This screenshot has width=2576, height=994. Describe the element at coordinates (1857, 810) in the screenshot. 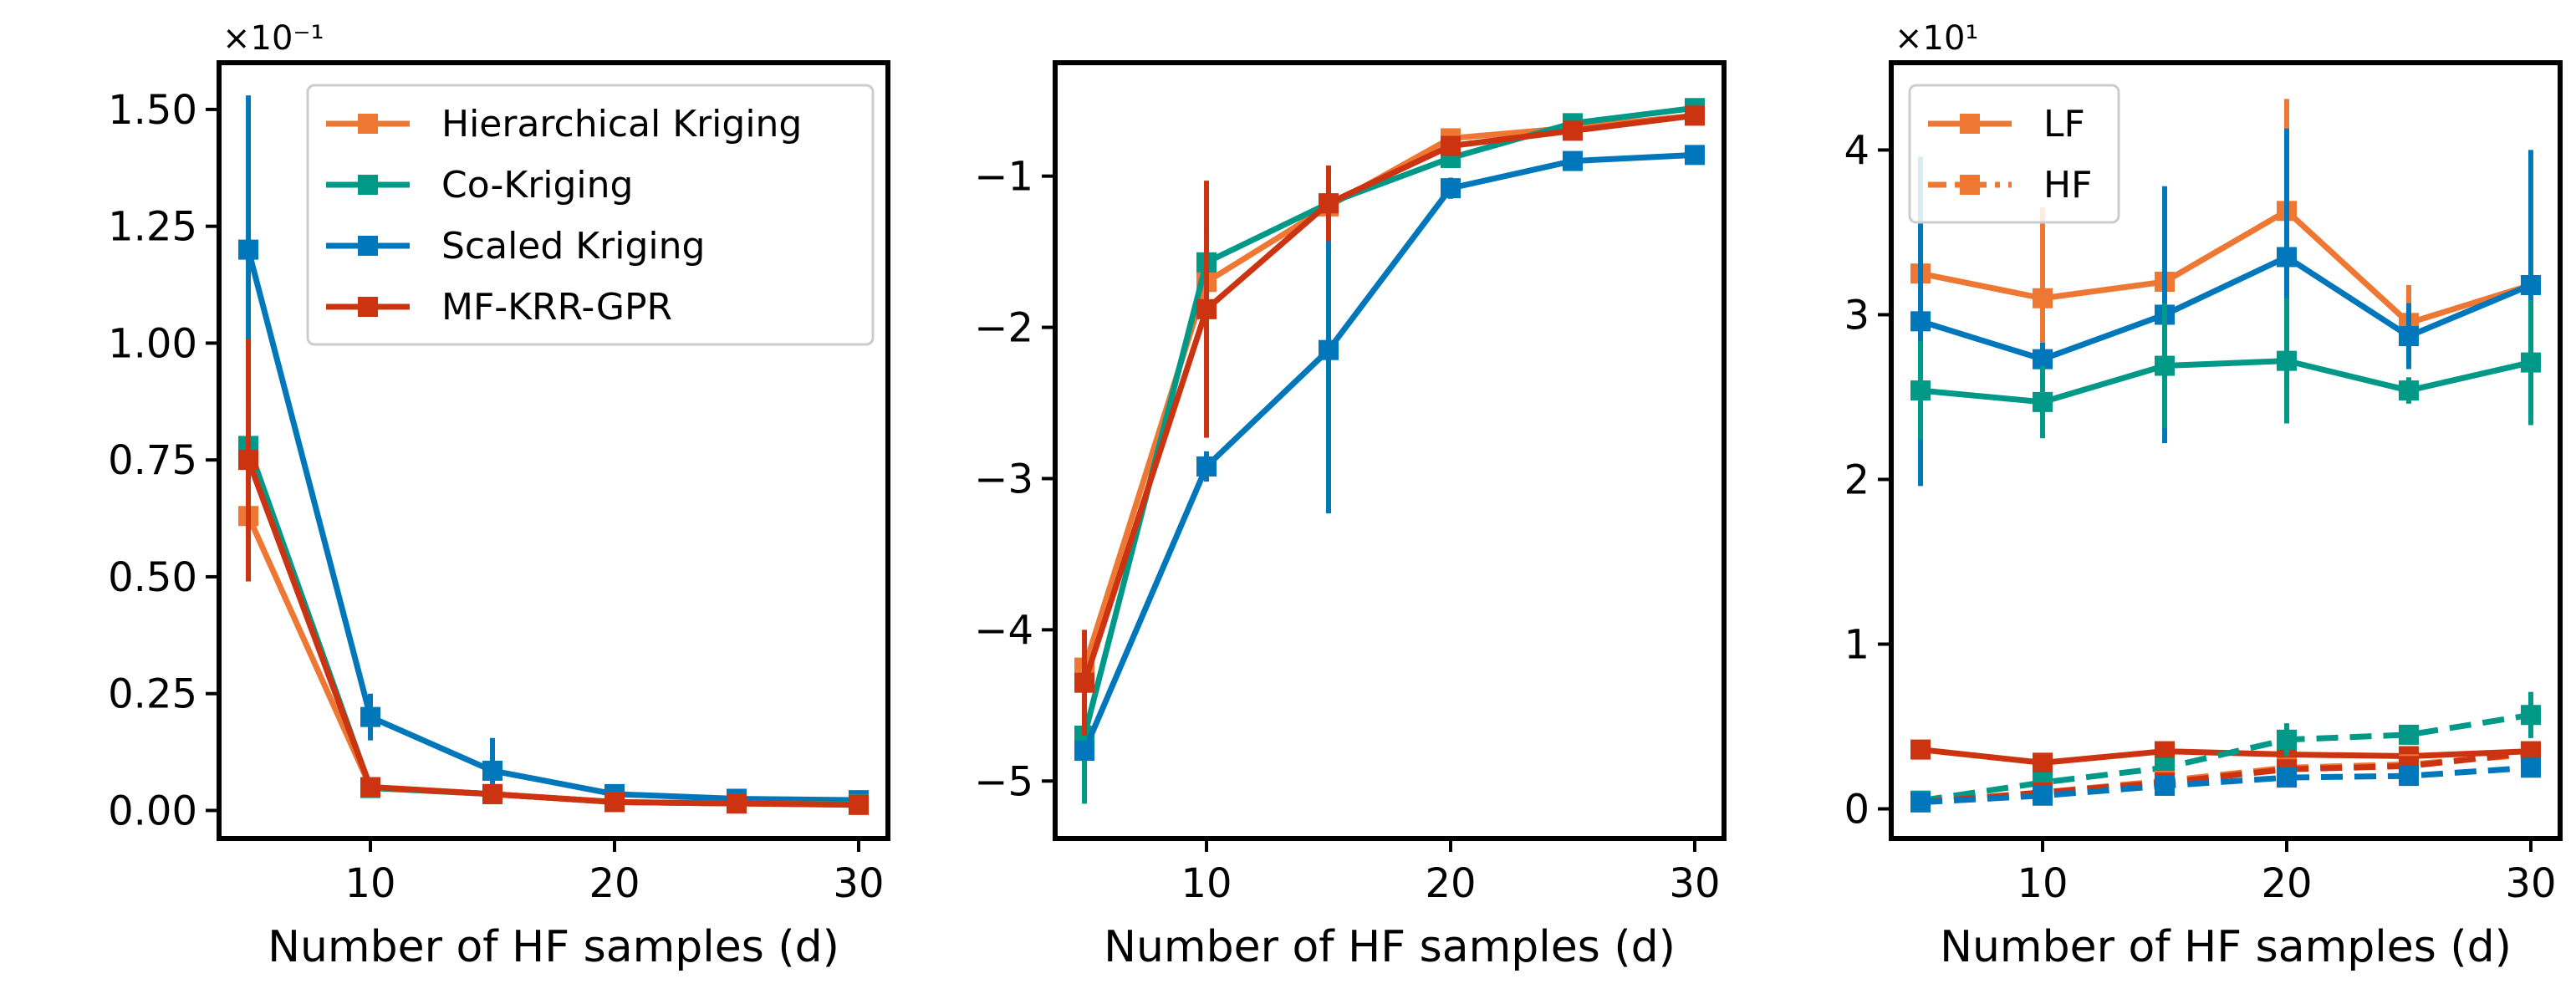

I see `y-tick-label: 0` at that location.